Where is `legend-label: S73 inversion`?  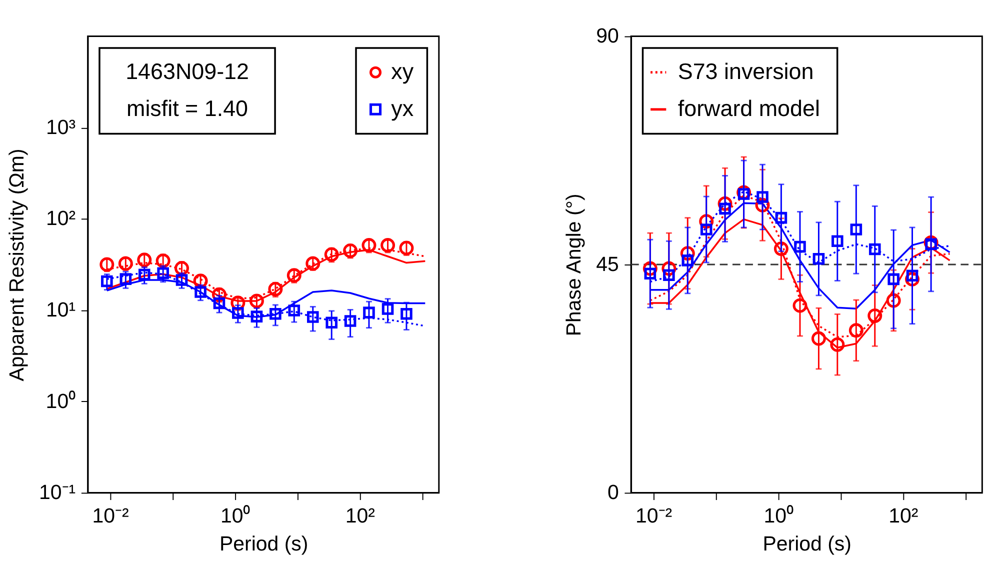
legend-label: S73 inversion is located at coordinates (746, 71).